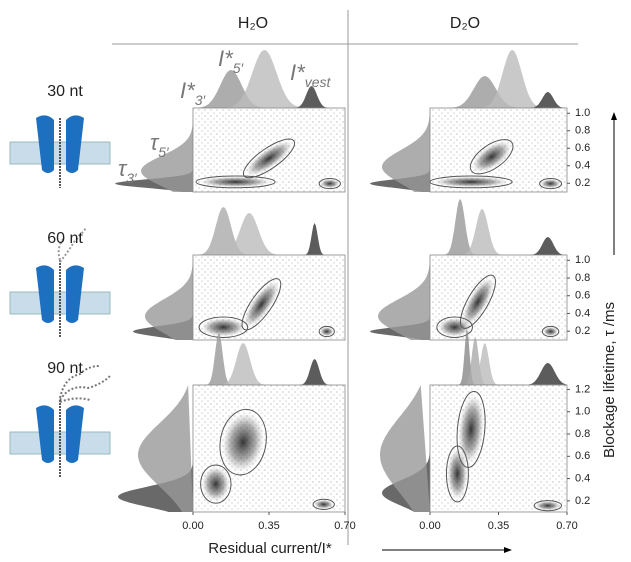 The width and height of the screenshot is (631, 562). I want to click on annotation-sub: vest, so click(318, 82).